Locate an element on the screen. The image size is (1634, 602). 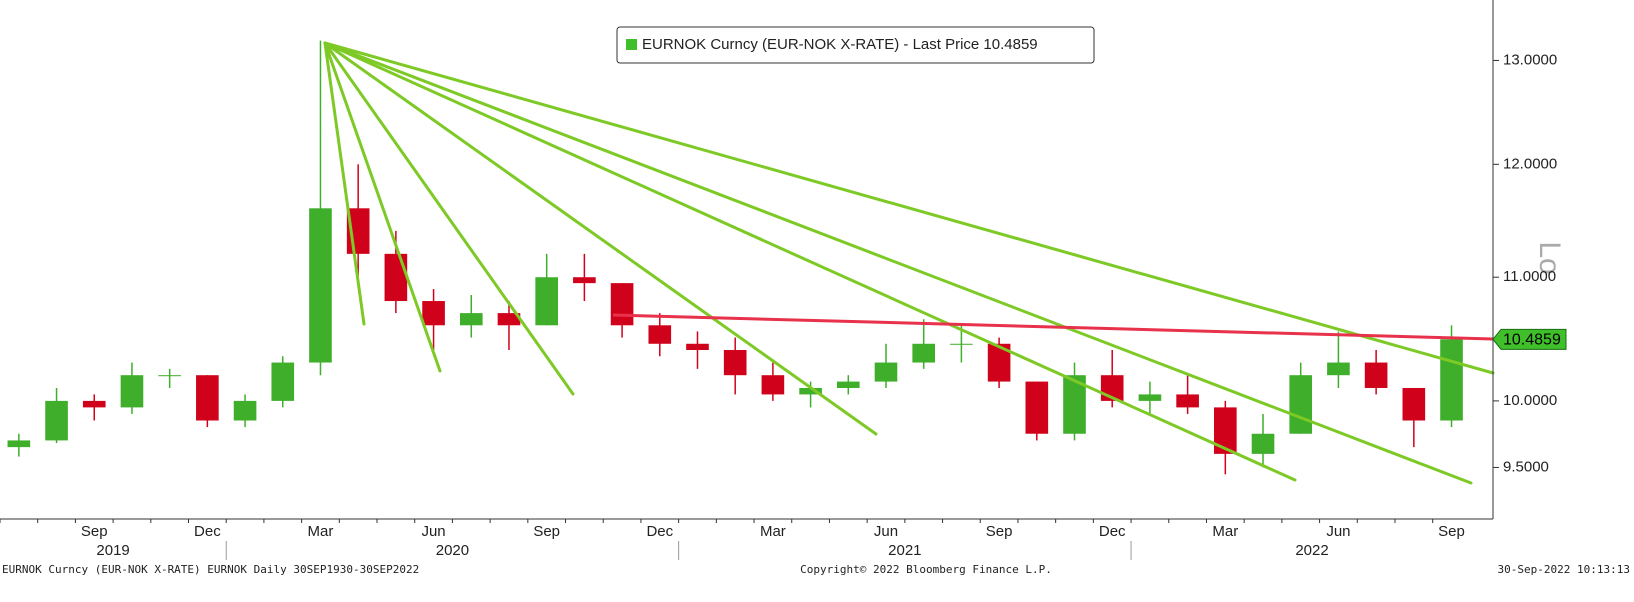
year-label: 2022 is located at coordinates (1311, 550).